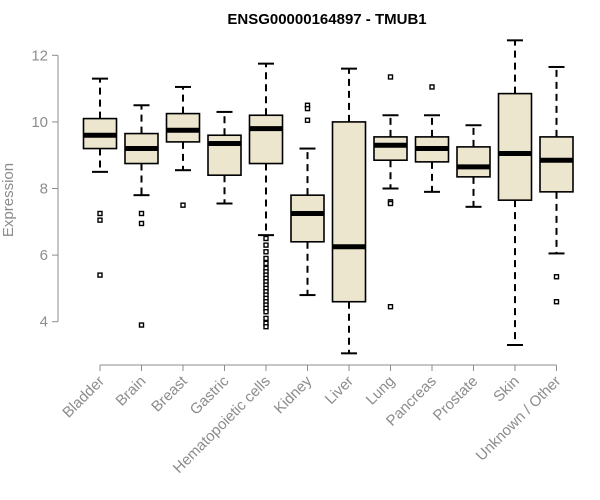  I want to click on y-axis: 4 6 8 10 12, so click(45, 189).